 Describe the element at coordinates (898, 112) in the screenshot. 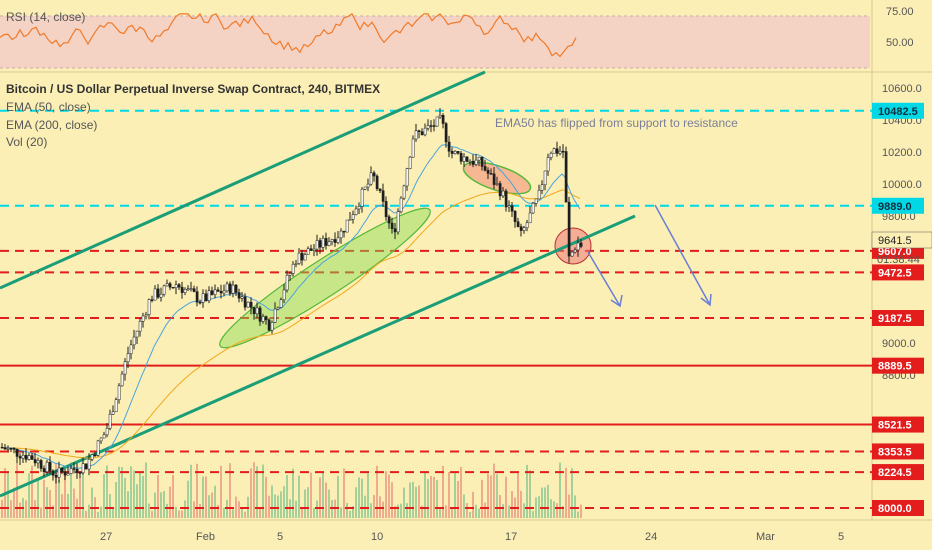

I see `price-tag-0: 10482.5` at that location.